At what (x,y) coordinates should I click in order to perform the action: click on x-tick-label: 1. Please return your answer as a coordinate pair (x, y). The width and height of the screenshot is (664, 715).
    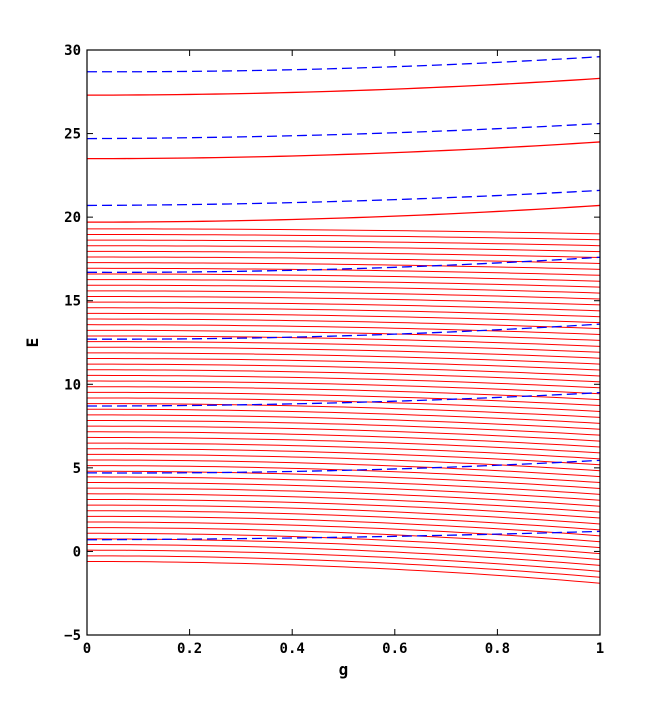
    Looking at the image, I should click on (600, 649).